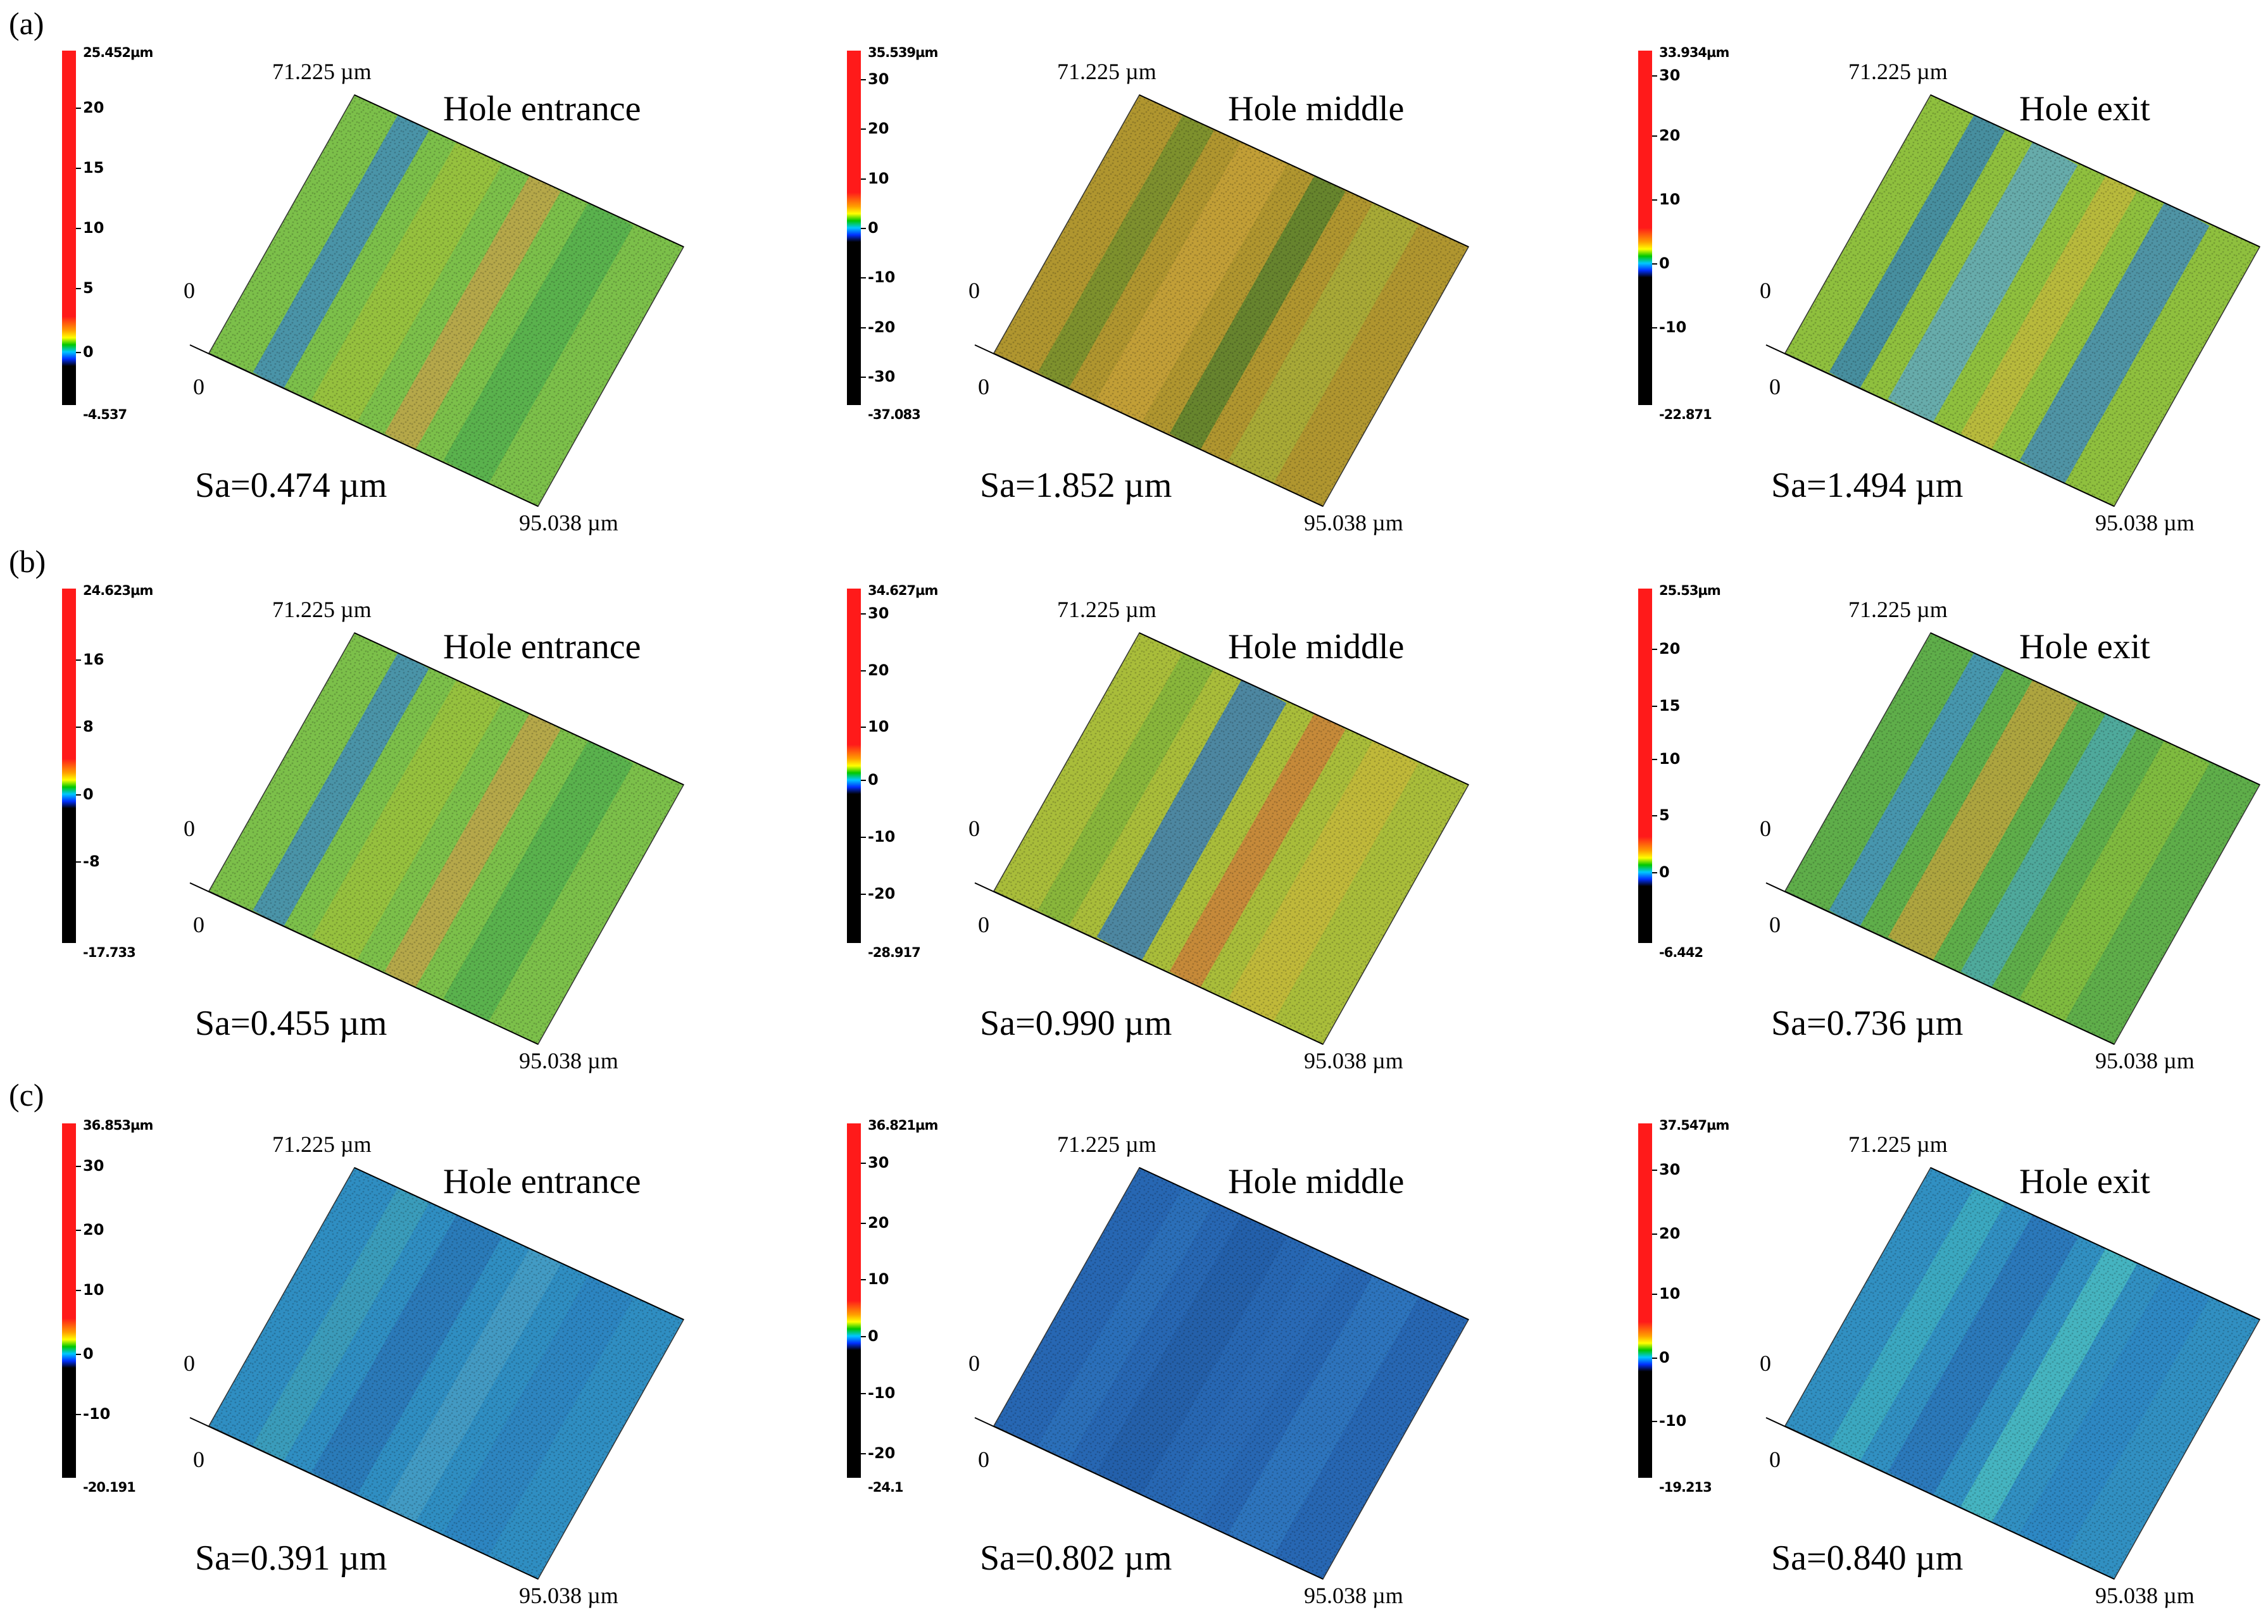 The width and height of the screenshot is (2268, 1624). Describe the element at coordinates (1867, 1023) in the screenshot. I see `sa-roughness-value: Sa=0.736 µm` at that location.